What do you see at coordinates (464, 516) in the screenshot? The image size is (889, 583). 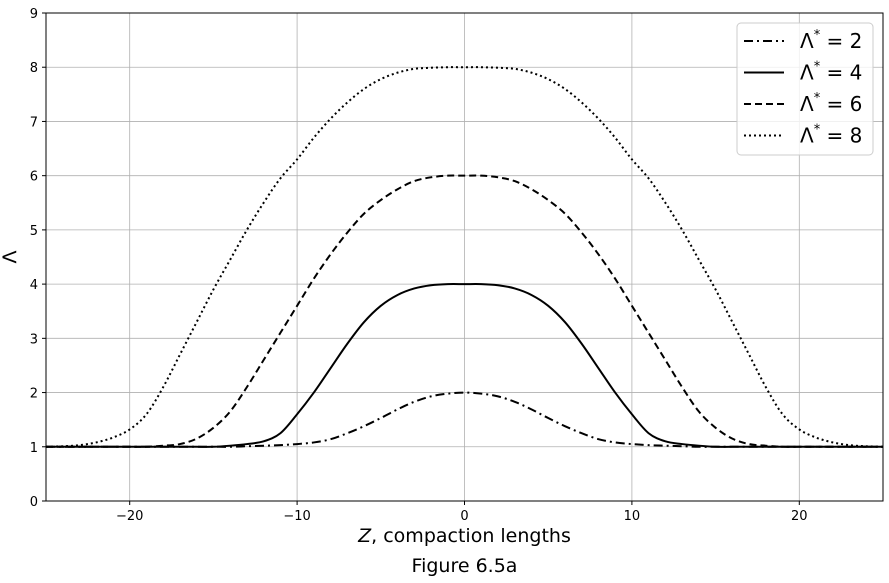 I see `x-tick-label: 0` at bounding box center [464, 516].